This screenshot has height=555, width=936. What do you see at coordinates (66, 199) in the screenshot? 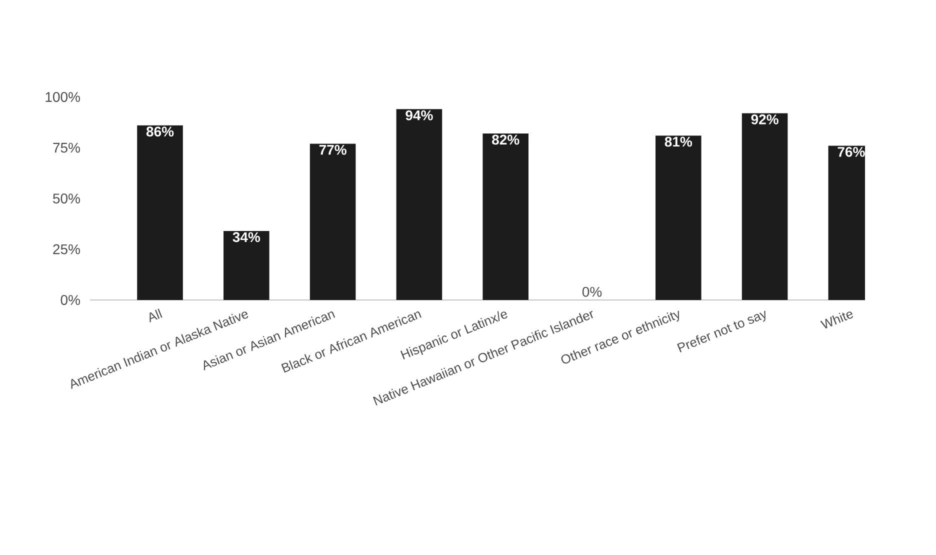
I see `y-tick-label: 50%` at bounding box center [66, 199].